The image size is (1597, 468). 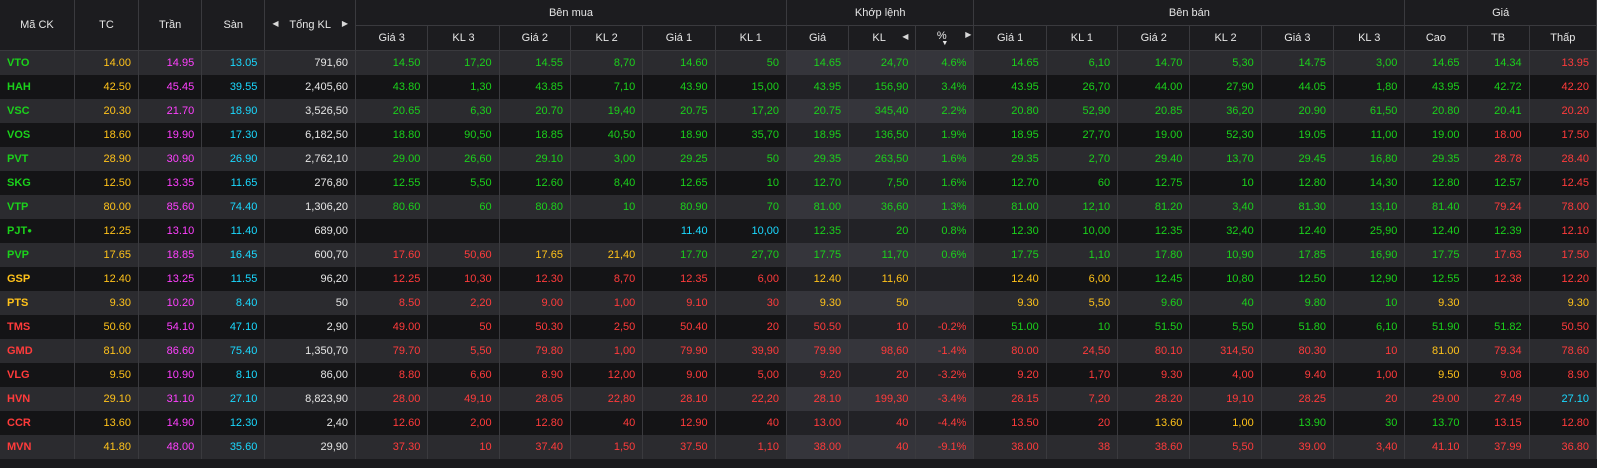 I want to click on ask-volume-2-text: 36,20, so click(x=1240, y=111).